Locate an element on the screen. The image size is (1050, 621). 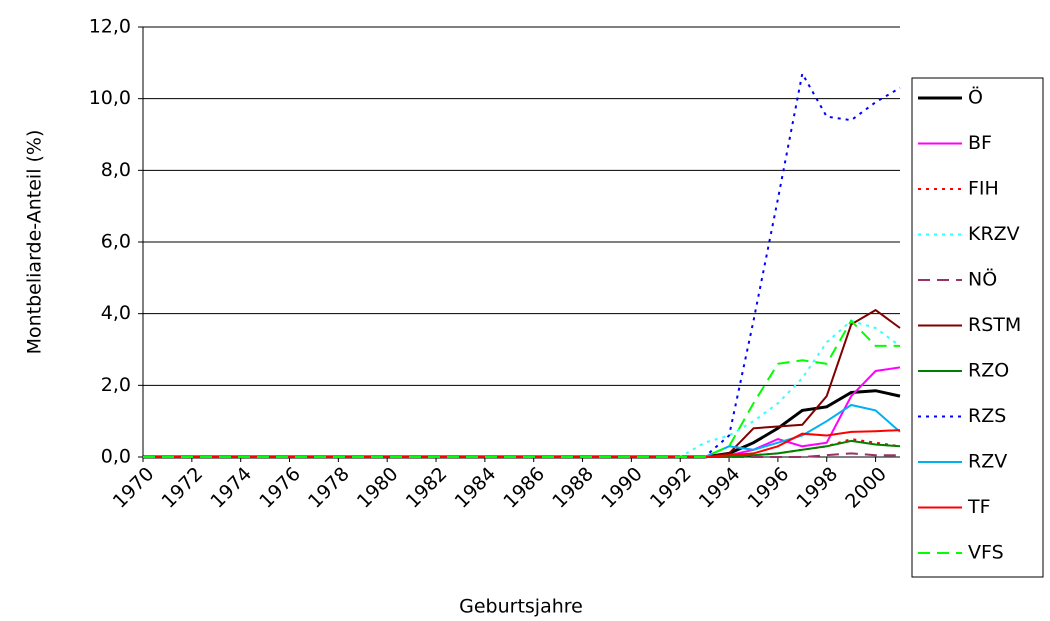
legend-box is located at coordinates (977, 327).